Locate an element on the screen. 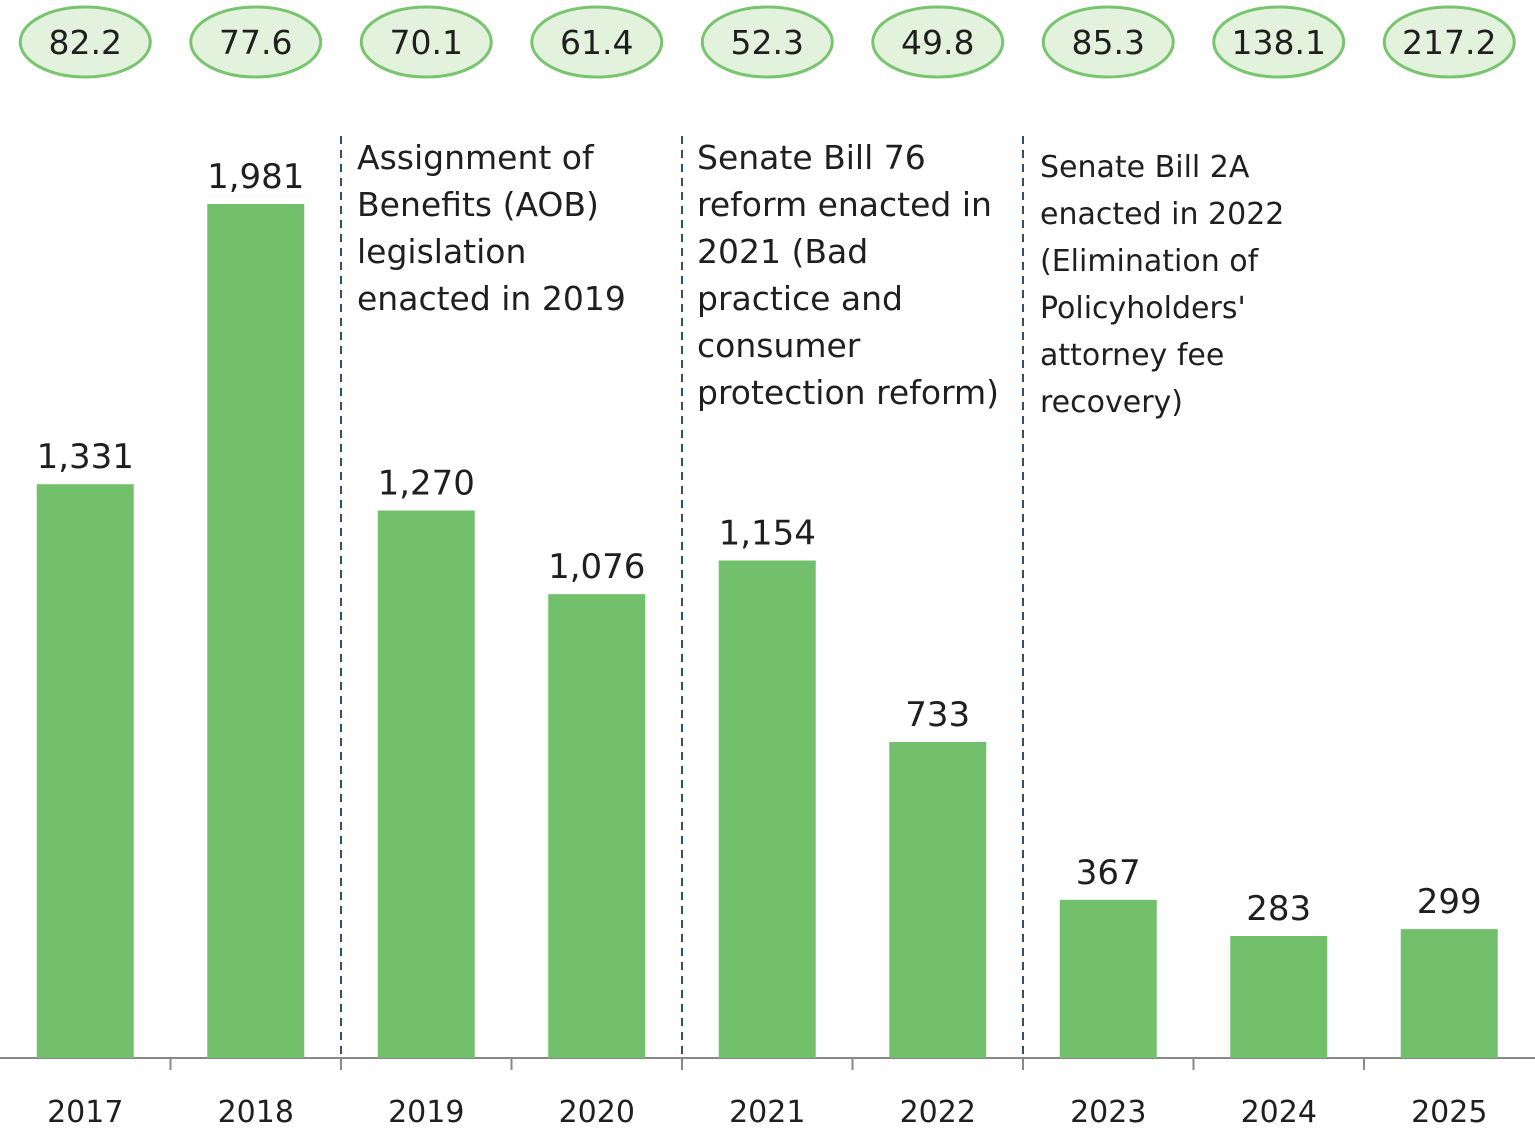  x-tick-label: 2020 is located at coordinates (597, 1112).